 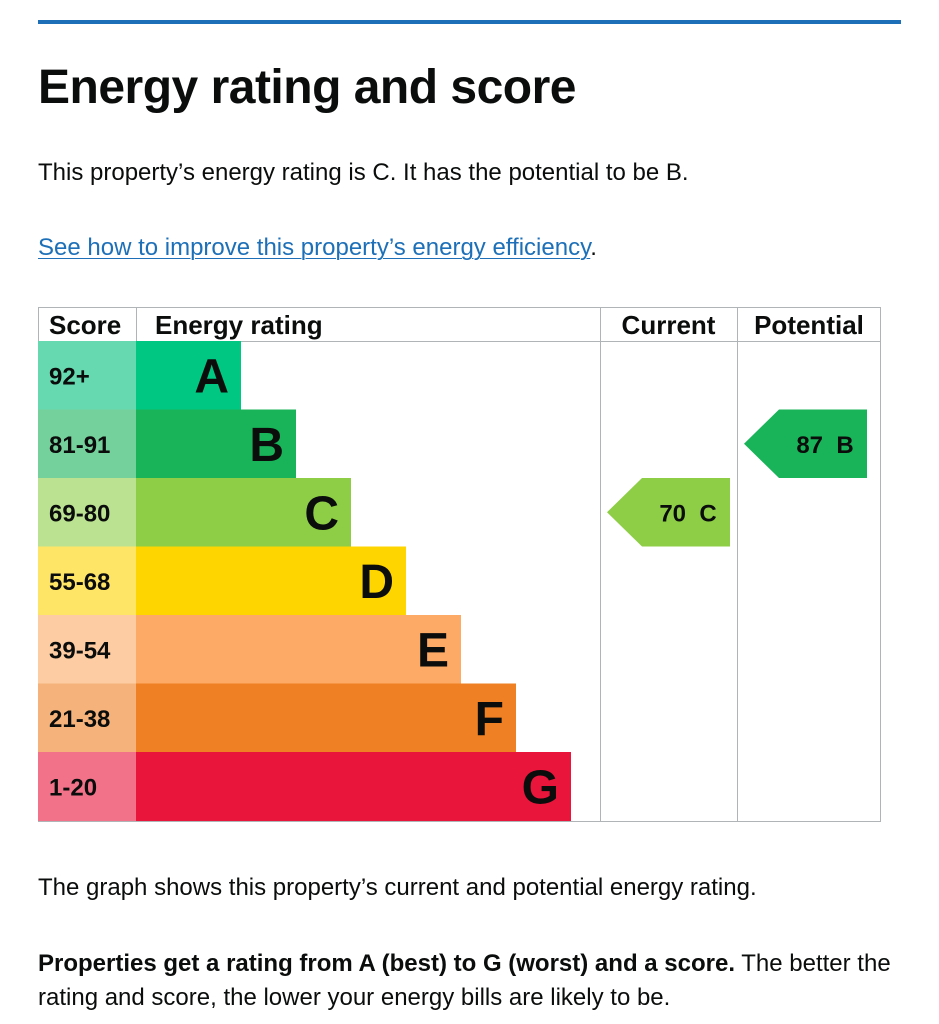 What do you see at coordinates (326, 718) in the screenshot?
I see `rating-bar-f` at bounding box center [326, 718].